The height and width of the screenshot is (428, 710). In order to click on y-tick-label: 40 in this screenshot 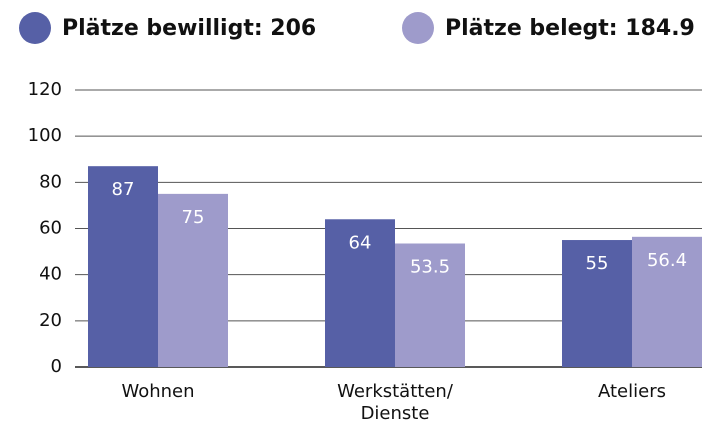, I will do `click(50, 274)`.